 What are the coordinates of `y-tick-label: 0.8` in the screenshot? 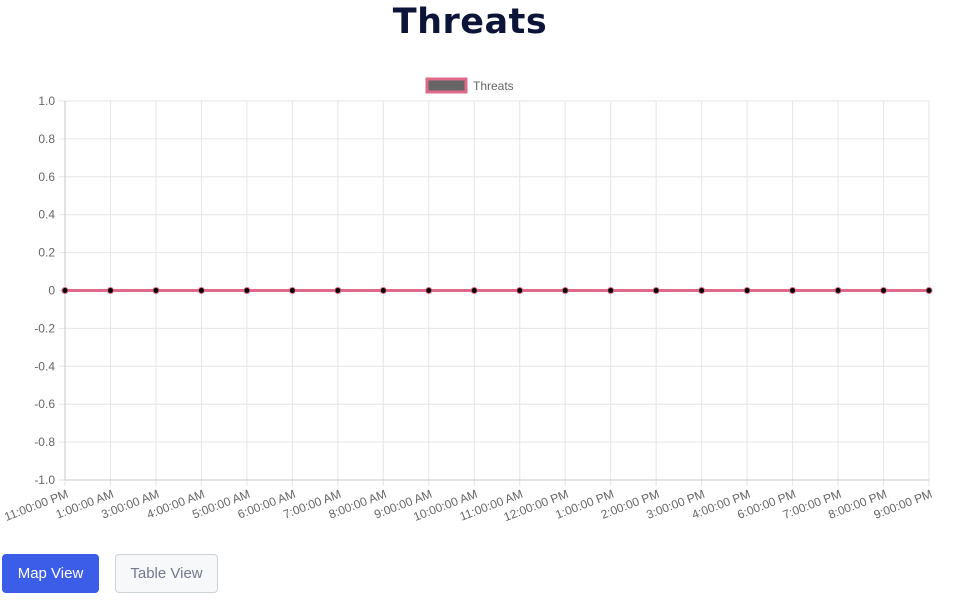 It's located at (46, 139).